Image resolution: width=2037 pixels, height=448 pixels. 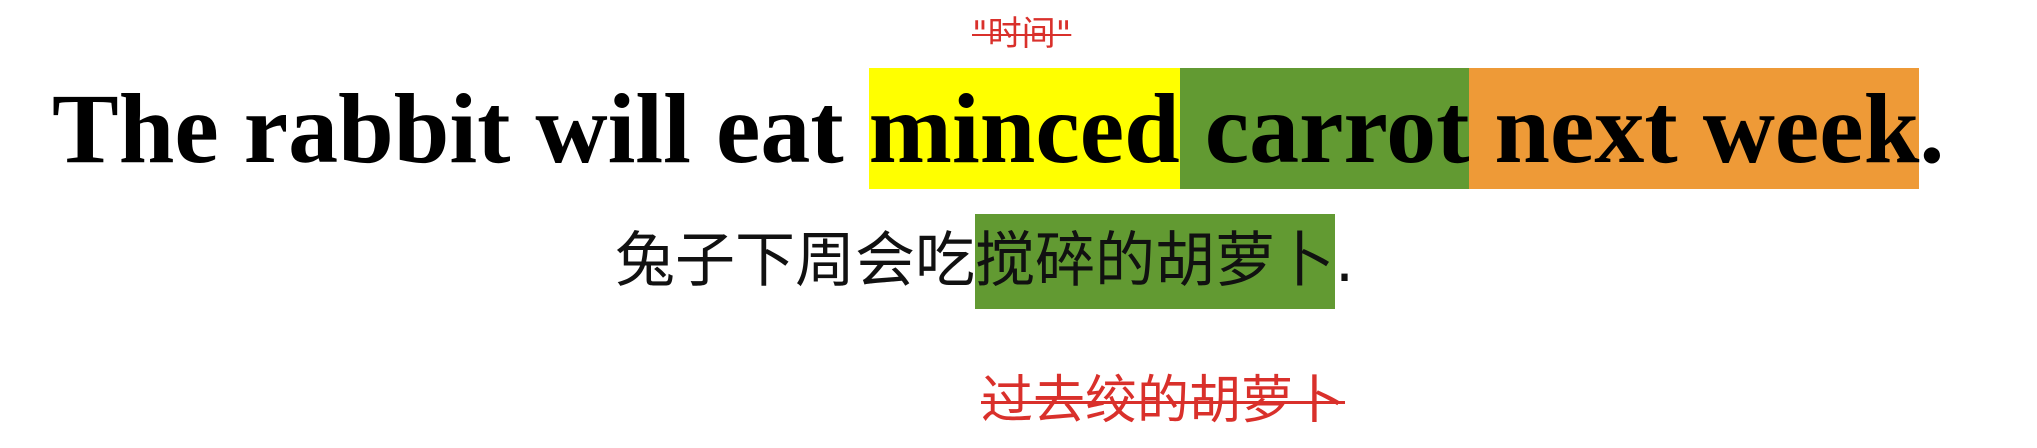 I want to click on highlight-carrot: carrot, so click(x=1324, y=128).